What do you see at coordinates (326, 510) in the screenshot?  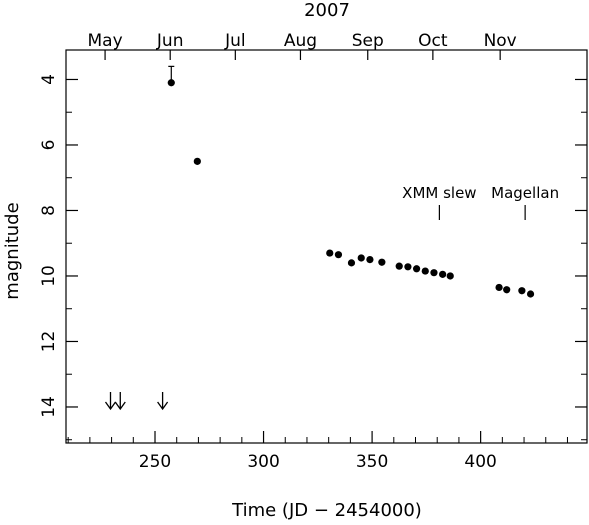 I see `x-axis-label: Time (JD − 2454000)` at bounding box center [326, 510].